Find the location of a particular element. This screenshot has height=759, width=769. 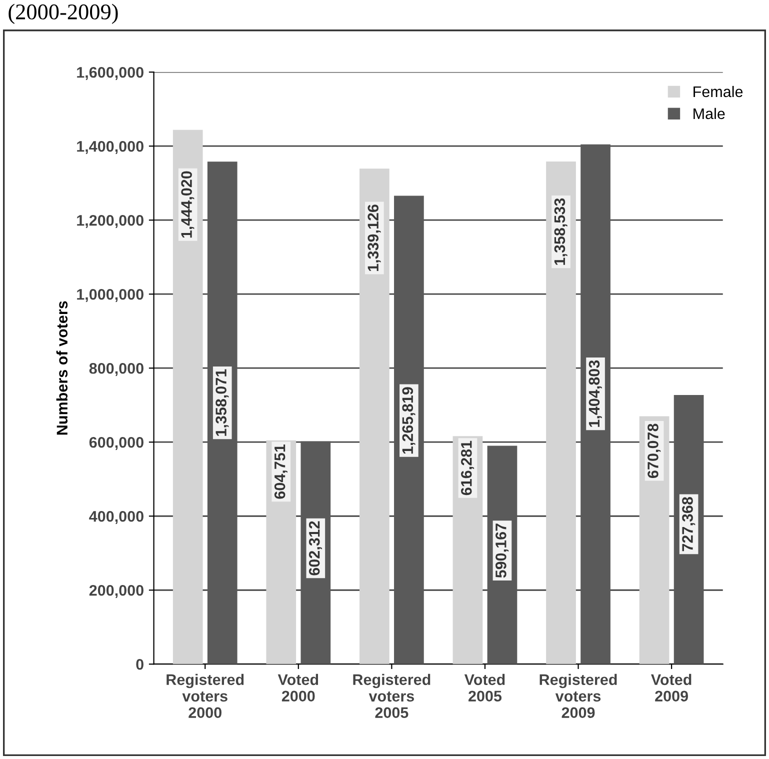

data-label: 1,444,020 is located at coordinates (187, 204).